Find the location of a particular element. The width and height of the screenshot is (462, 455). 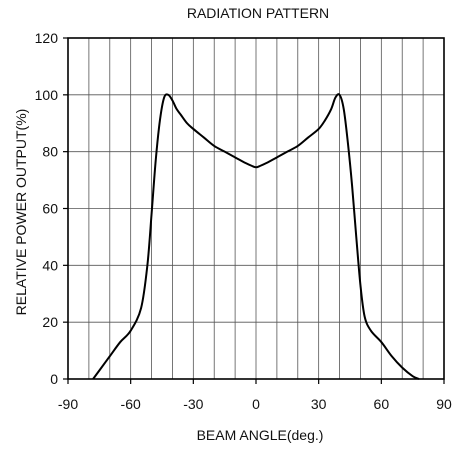

y-axis-title: RELATIVE POWER OUTPUT(%) is located at coordinates (21, 212).